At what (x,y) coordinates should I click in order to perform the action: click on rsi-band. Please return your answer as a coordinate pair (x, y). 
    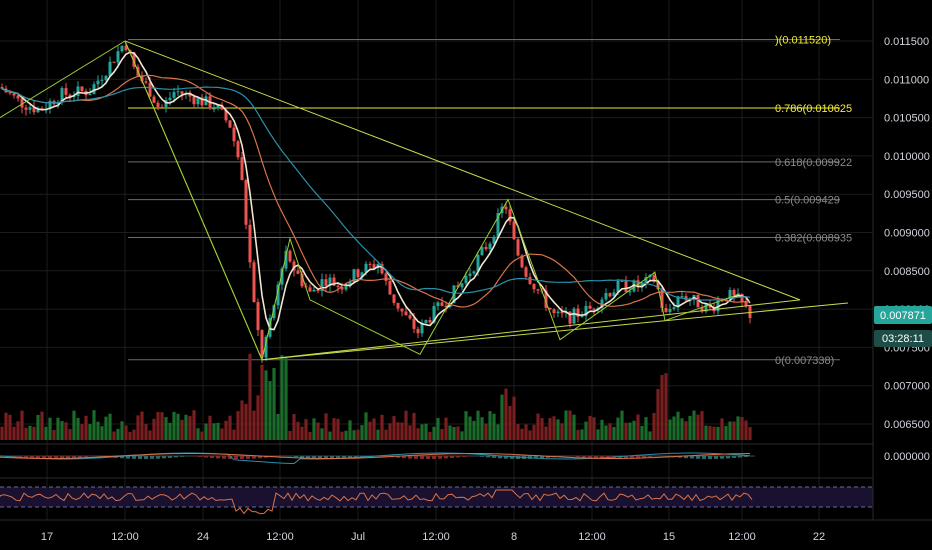
    Looking at the image, I should click on (436, 497).